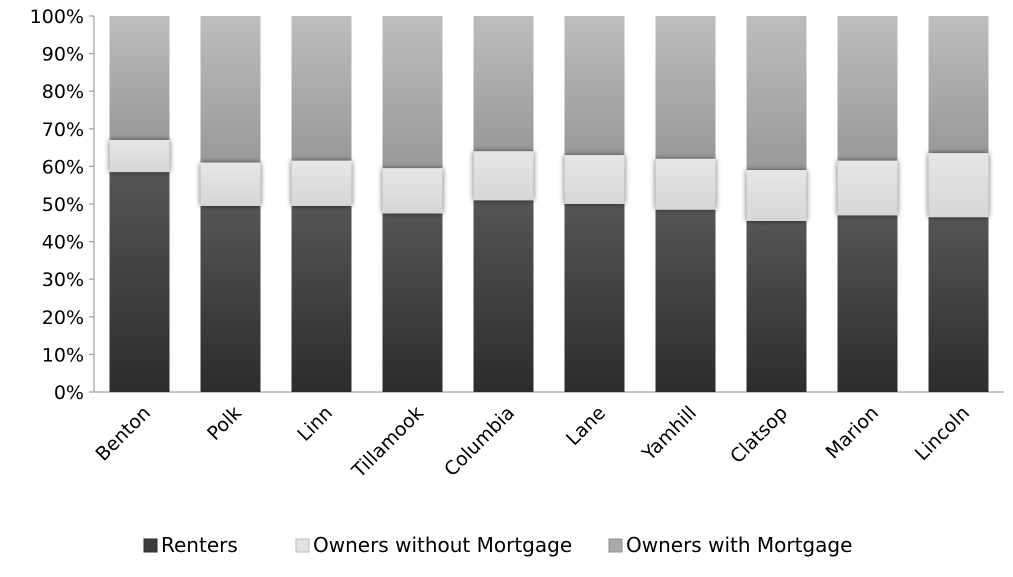 The height and width of the screenshot is (577, 1013). What do you see at coordinates (63, 130) in the screenshot?
I see `y-tick-label: 70%` at bounding box center [63, 130].